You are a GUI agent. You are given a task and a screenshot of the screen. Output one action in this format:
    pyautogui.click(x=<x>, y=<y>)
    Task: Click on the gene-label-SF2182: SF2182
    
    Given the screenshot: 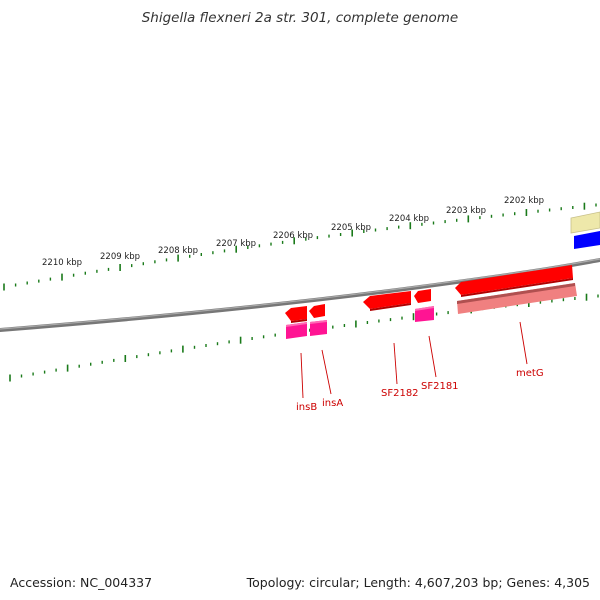 What is the action you would take?
    pyautogui.click(x=400, y=393)
    